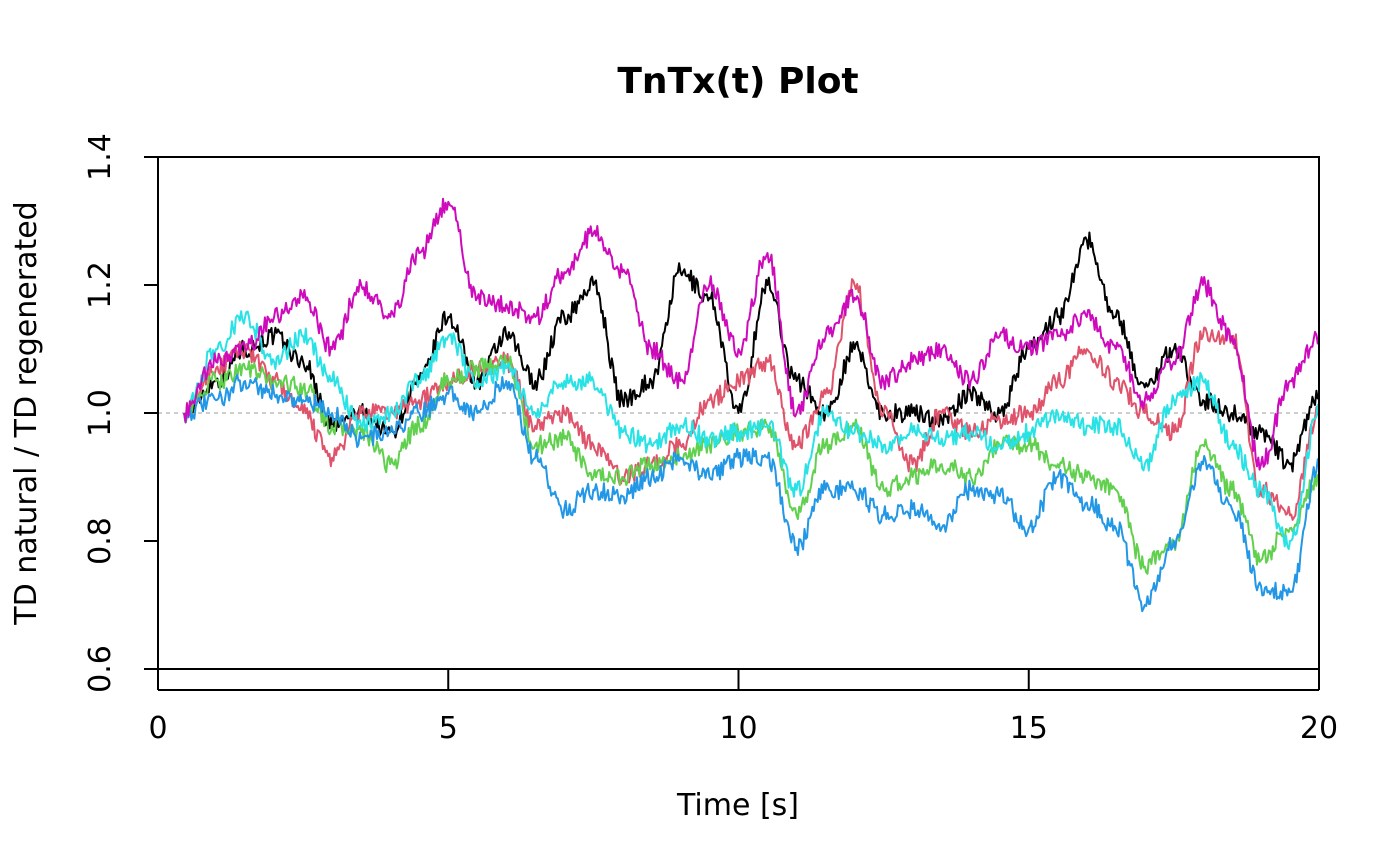 Image resolution: width=1400 pixels, height=866 pixels. I want to click on chart-title: TnTx(t) Plot, so click(737, 81).